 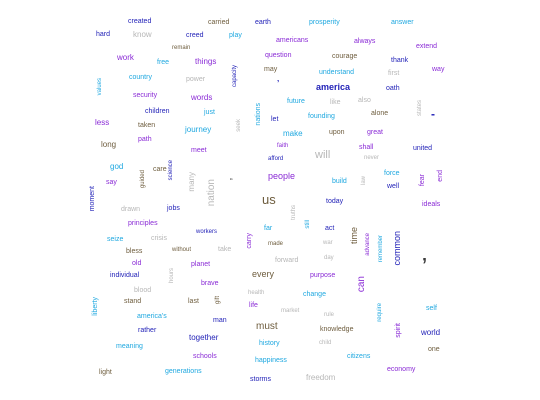 What do you see at coordinates (225, 249) in the screenshot?
I see `cloud-word: take` at bounding box center [225, 249].